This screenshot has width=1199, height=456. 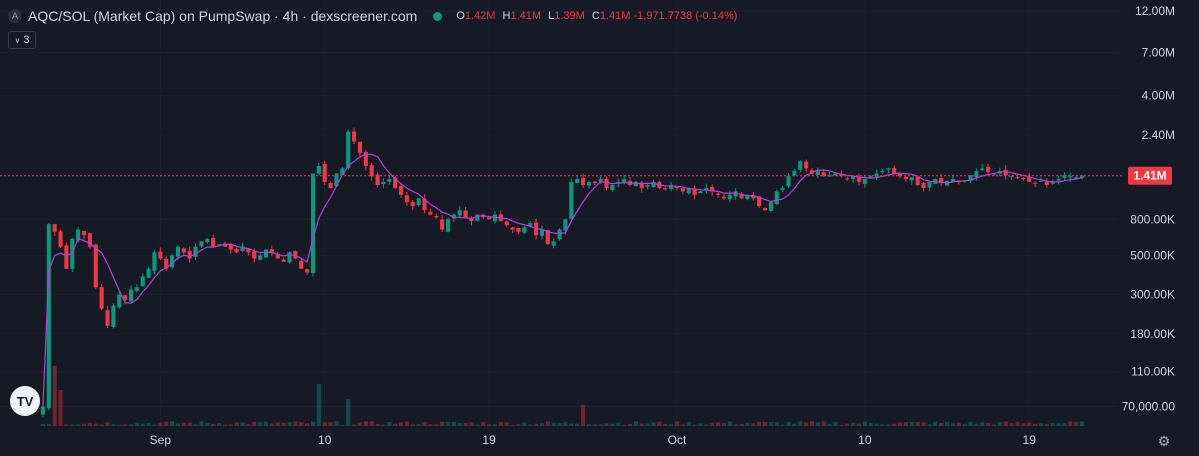 I want to click on gear-icon: ⚙, so click(x=1164, y=440).